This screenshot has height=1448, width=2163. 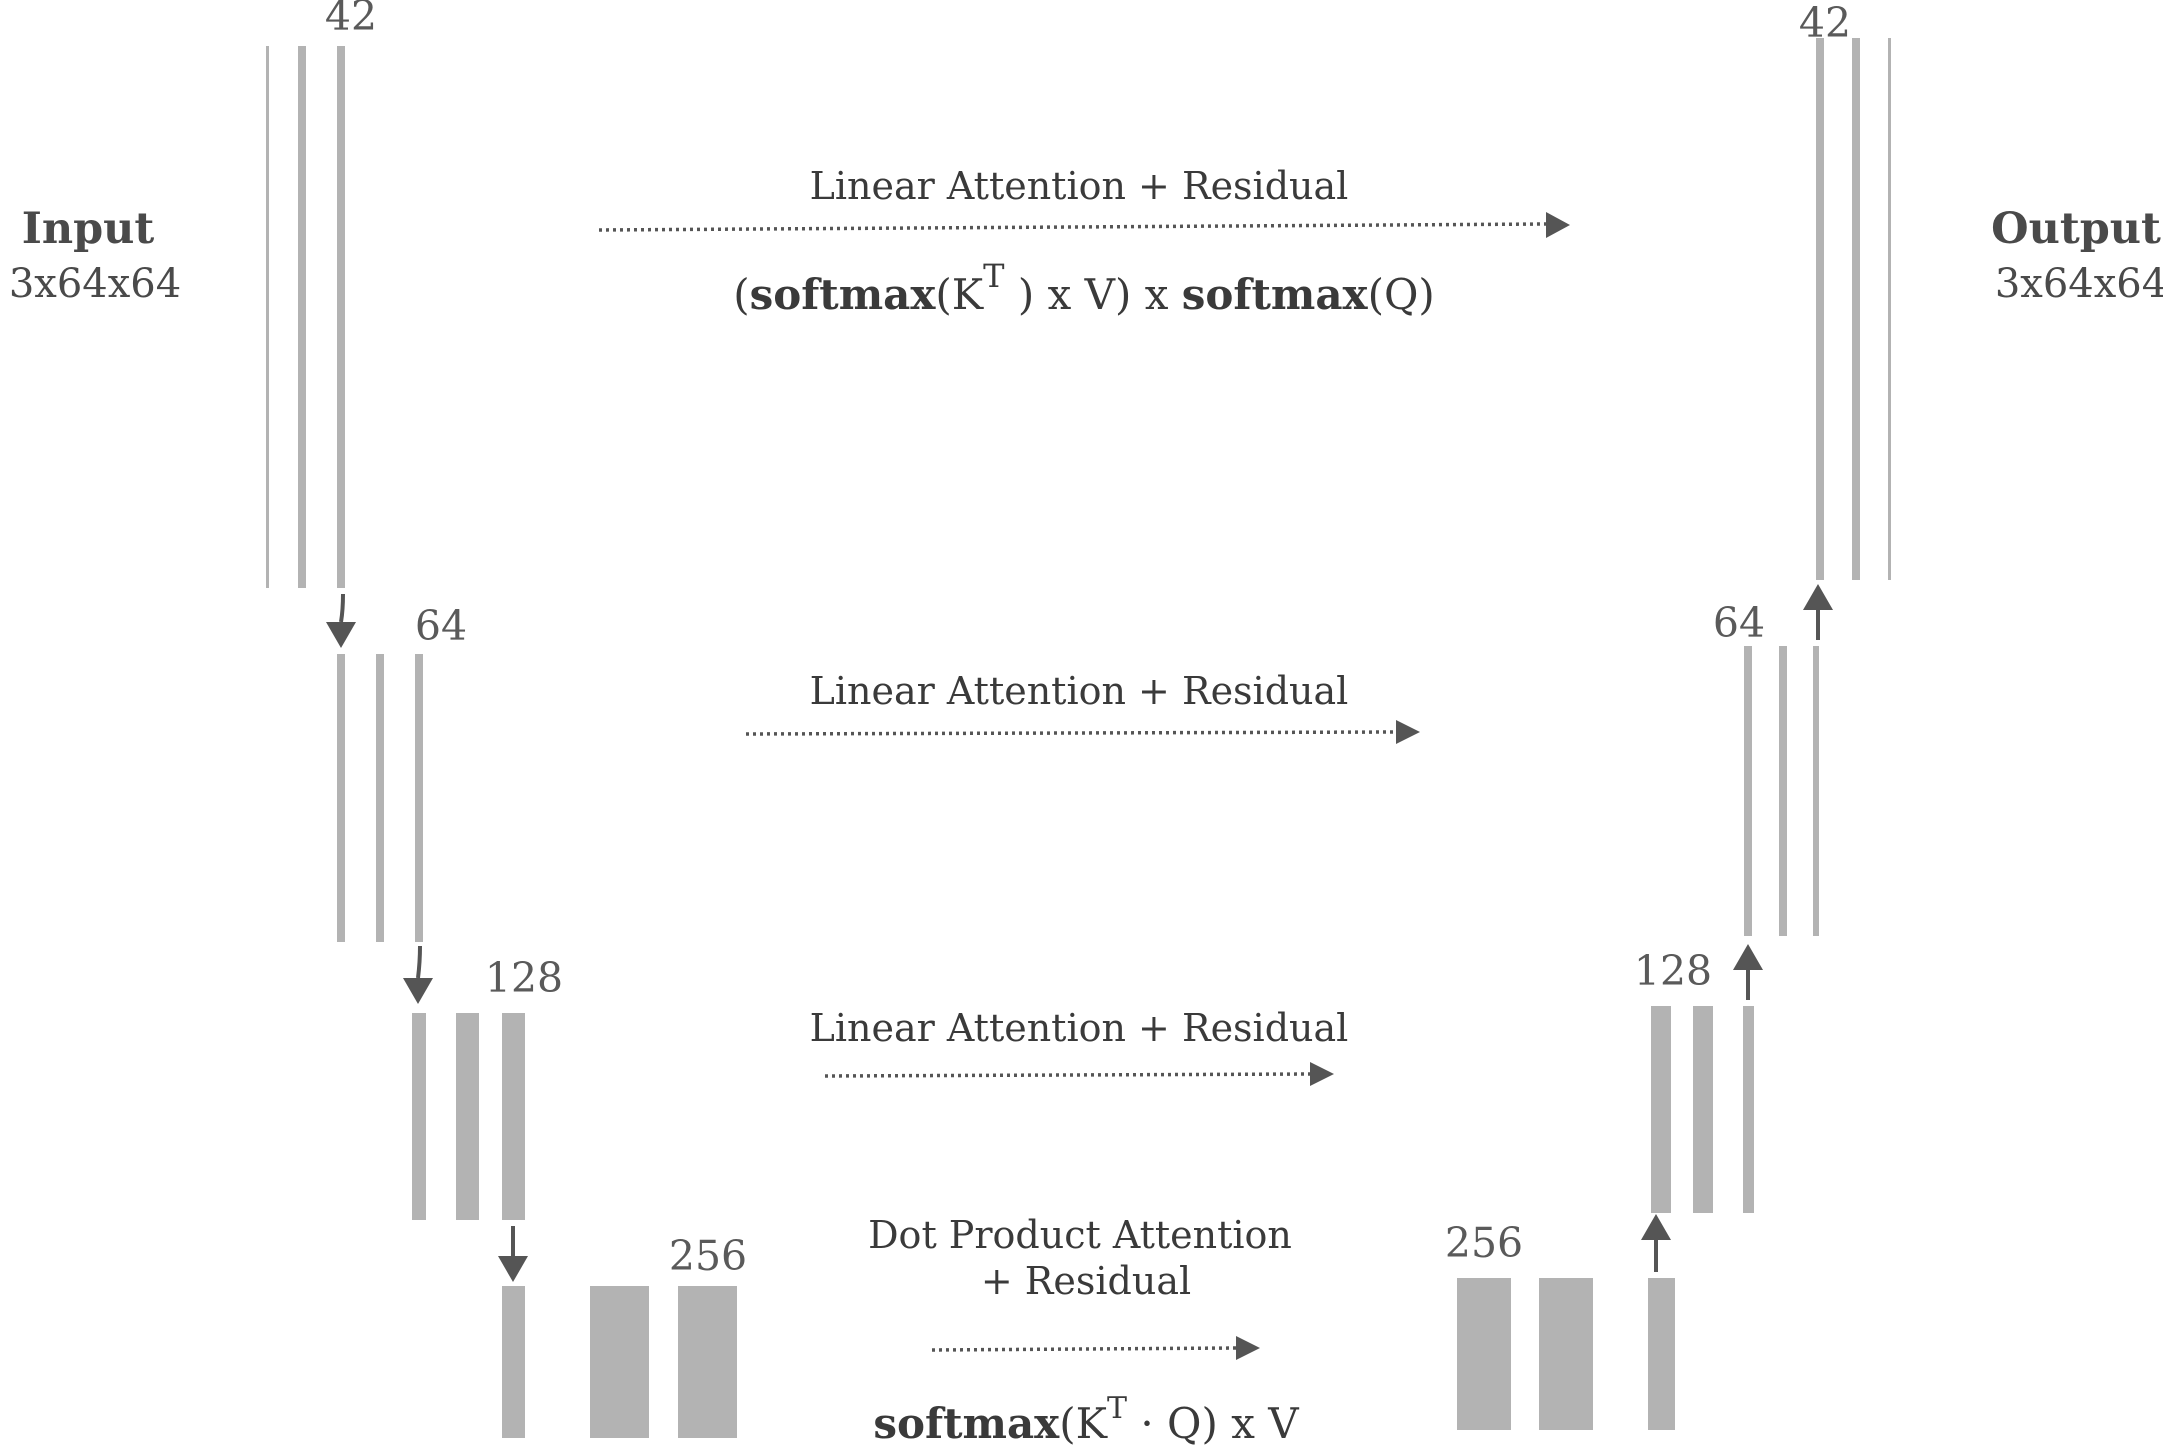 What do you see at coordinates (1080, 1235) in the screenshot?
I see `skip-connection-label-line1: Dot Product Attention` at bounding box center [1080, 1235].